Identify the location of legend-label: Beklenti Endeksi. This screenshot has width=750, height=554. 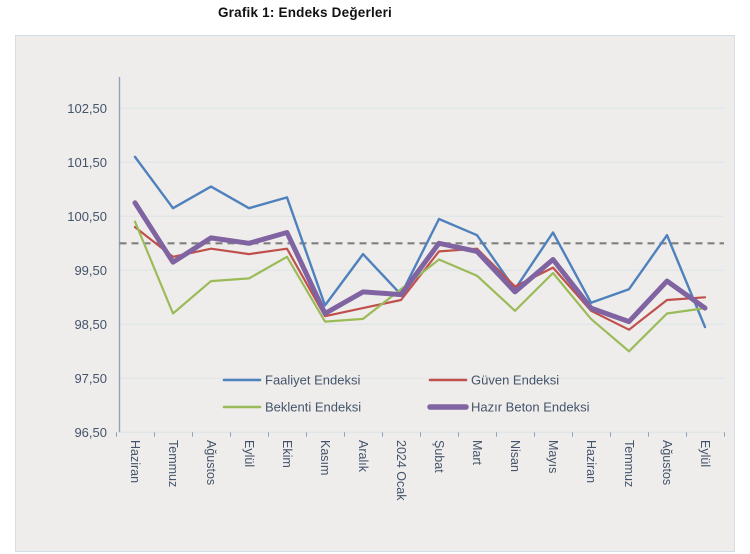
(313, 407).